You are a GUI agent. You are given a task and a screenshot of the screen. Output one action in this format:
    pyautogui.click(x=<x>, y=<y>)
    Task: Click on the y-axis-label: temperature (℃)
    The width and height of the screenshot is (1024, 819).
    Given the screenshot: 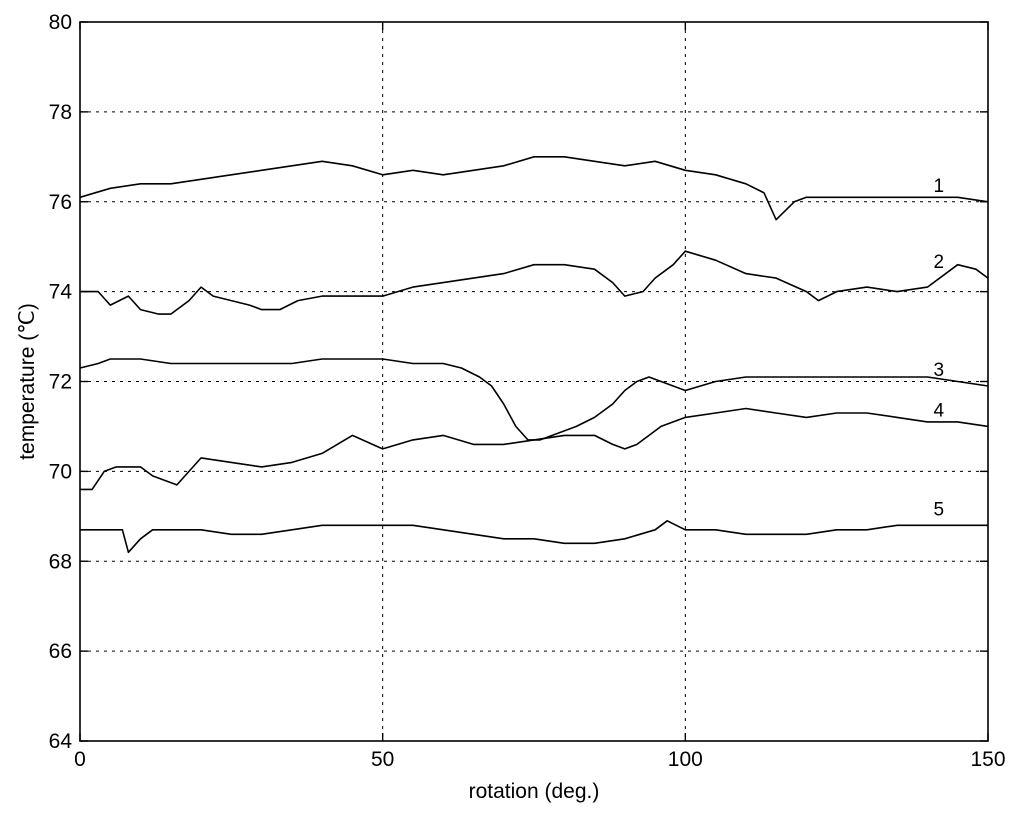 What is the action you would take?
    pyautogui.click(x=27, y=381)
    